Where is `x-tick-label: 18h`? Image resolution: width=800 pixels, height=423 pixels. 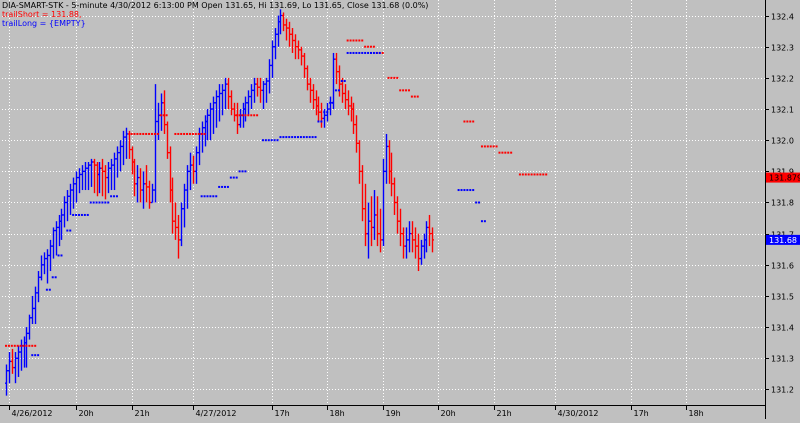 x-tick-label: 18h is located at coordinates (696, 413).